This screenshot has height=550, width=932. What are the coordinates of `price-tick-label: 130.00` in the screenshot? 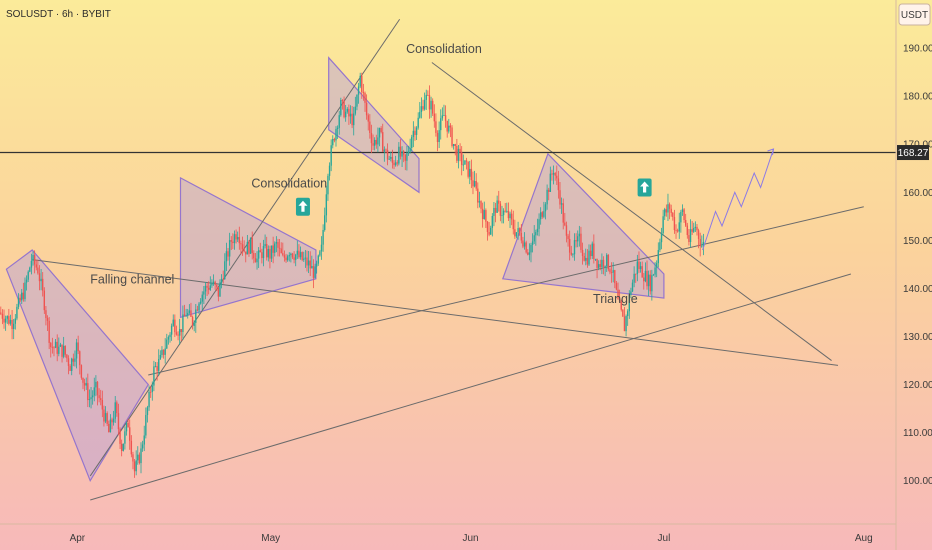 It's located at (917, 337).